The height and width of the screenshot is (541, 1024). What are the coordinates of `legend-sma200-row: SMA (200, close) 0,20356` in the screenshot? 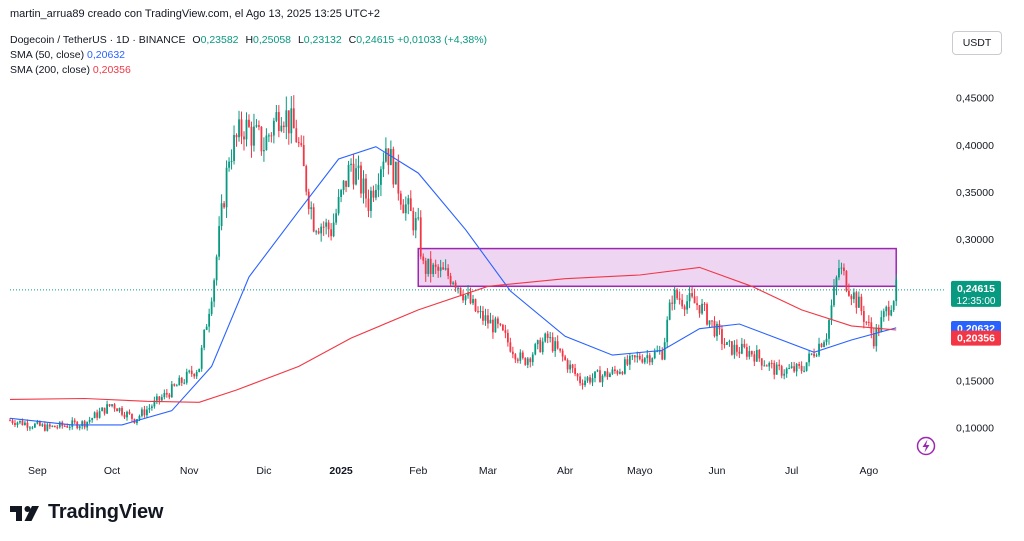 It's located at (248, 70).